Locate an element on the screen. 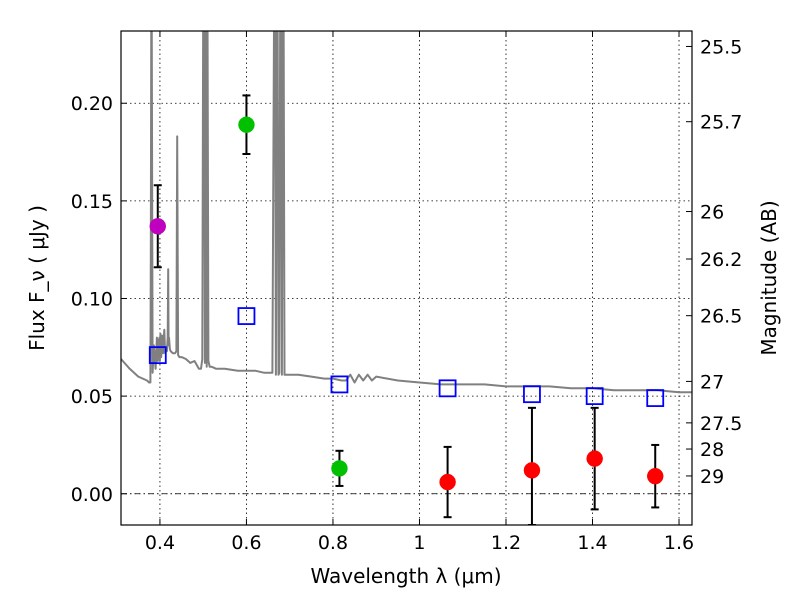 Image resolution: width=800 pixels, height=600 pixels. x-tick-label: 0.6 is located at coordinates (246, 543).